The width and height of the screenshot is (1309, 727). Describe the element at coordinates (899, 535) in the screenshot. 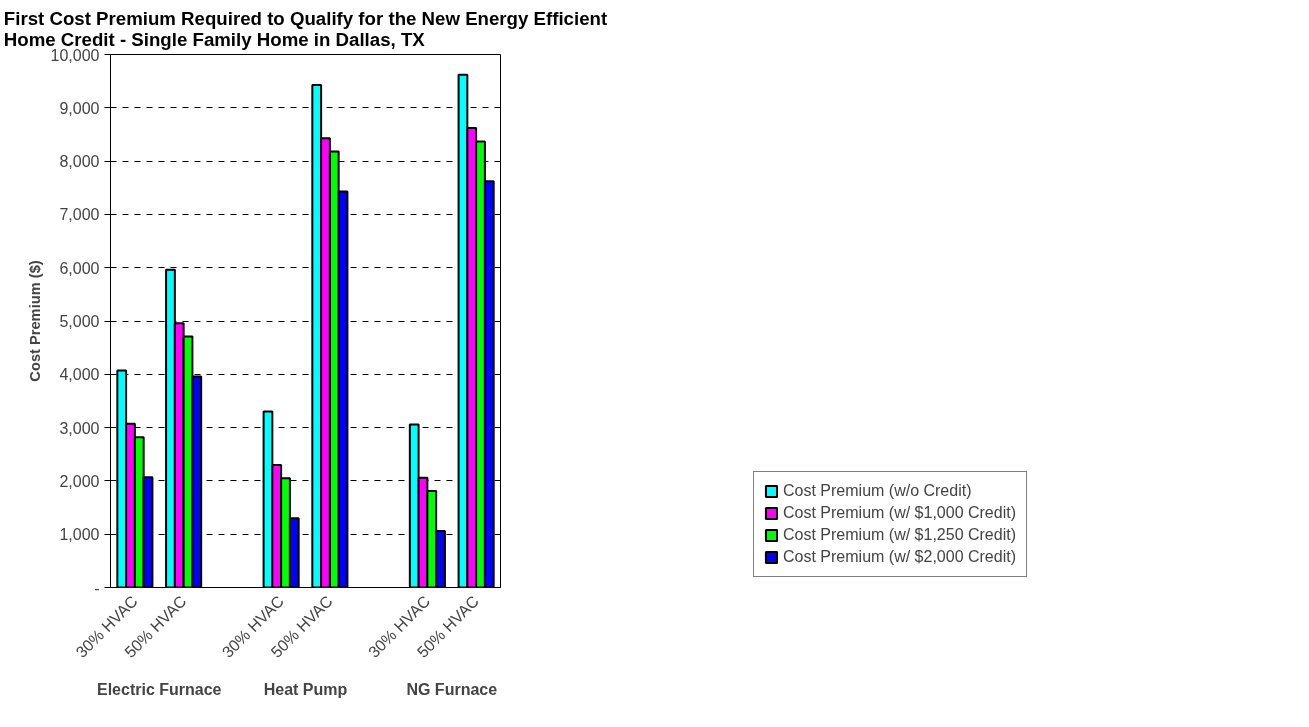

I see `legend-label: Cost Premium (w/ $1,250 Credit)` at that location.